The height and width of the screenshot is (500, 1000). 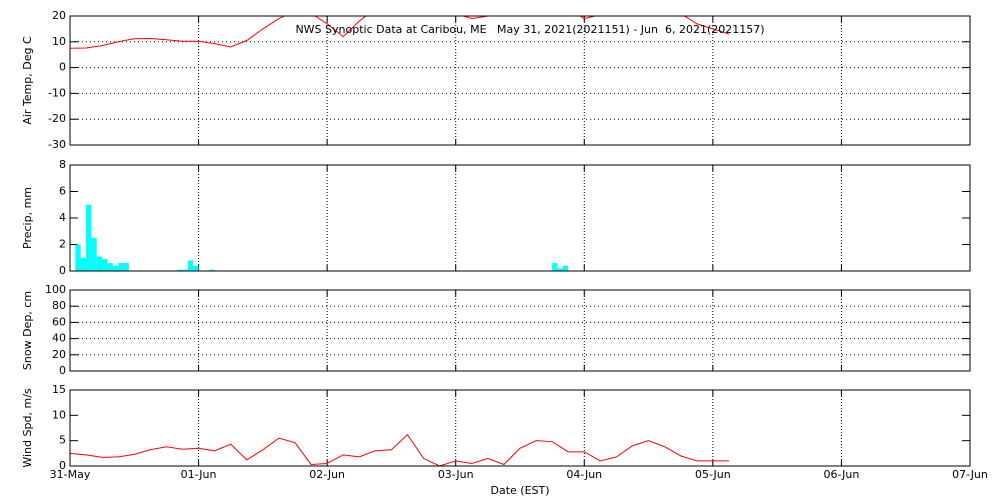 I want to click on y-tick-label: -20, so click(x=57, y=118).